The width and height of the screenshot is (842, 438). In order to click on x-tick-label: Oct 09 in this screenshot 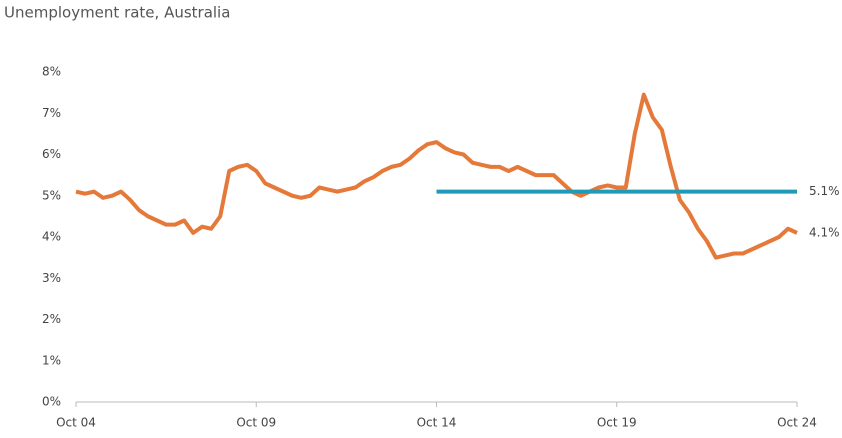, I will do `click(256, 423)`.